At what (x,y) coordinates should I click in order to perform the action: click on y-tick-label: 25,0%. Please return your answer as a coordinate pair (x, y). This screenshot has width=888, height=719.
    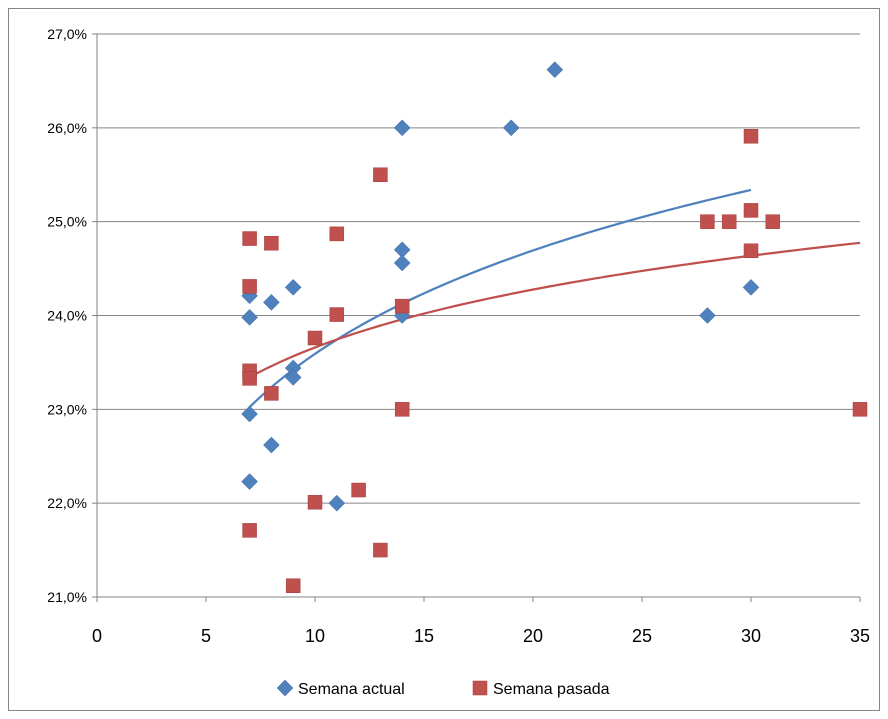
    Looking at the image, I should click on (67, 222).